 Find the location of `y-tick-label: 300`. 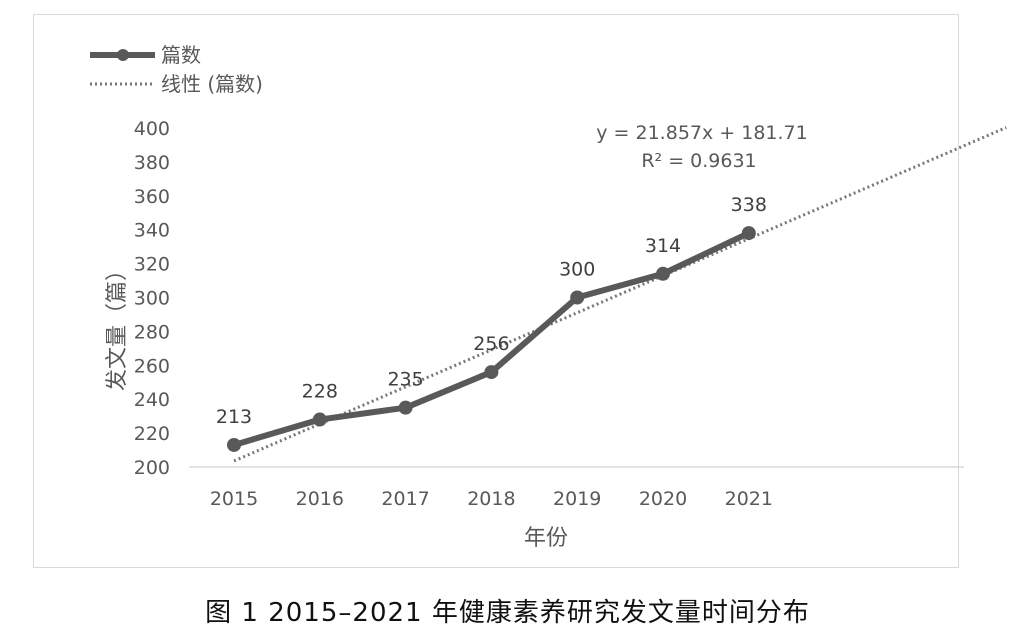

y-tick-label: 300 is located at coordinates (152, 299).